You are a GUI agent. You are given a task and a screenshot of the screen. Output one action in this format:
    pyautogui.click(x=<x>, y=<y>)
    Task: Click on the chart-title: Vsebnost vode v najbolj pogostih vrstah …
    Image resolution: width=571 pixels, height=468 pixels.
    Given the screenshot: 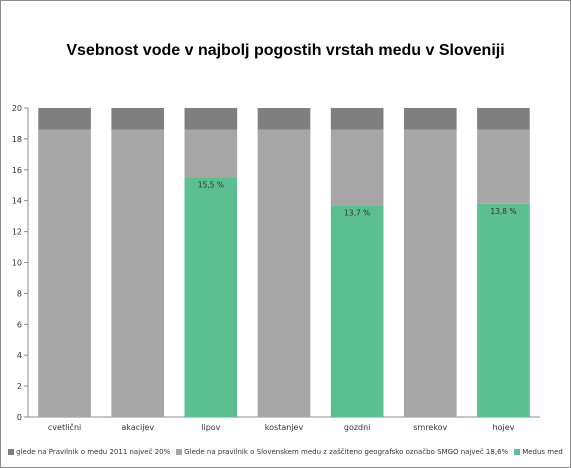 What is the action you would take?
    pyautogui.click(x=285, y=50)
    